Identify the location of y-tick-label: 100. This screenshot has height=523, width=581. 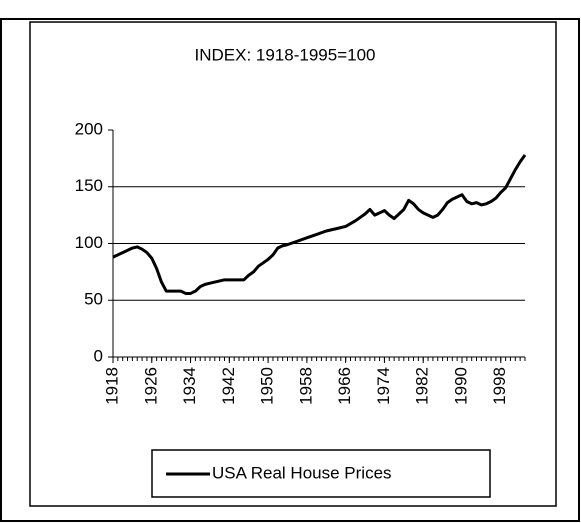
(89, 242).